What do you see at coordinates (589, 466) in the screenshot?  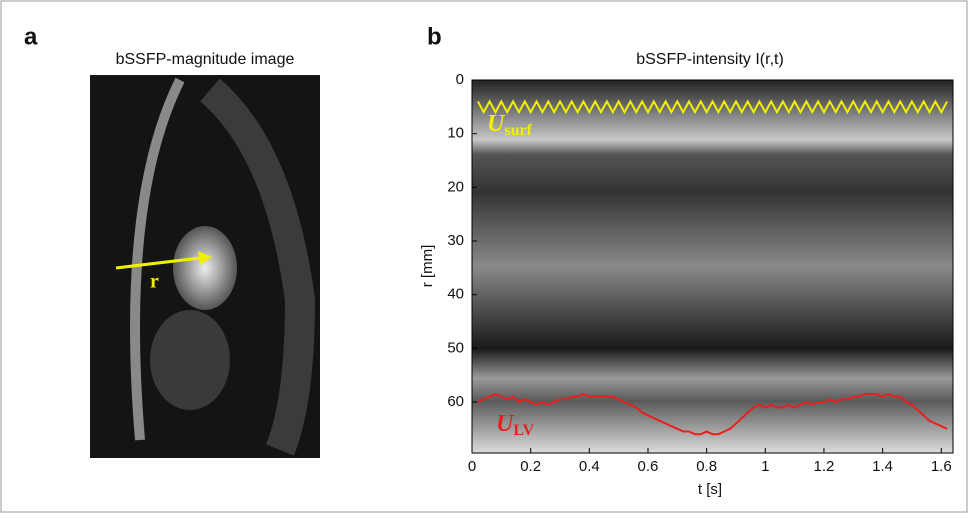 I see `x-tick-label: 0.4` at bounding box center [589, 466].